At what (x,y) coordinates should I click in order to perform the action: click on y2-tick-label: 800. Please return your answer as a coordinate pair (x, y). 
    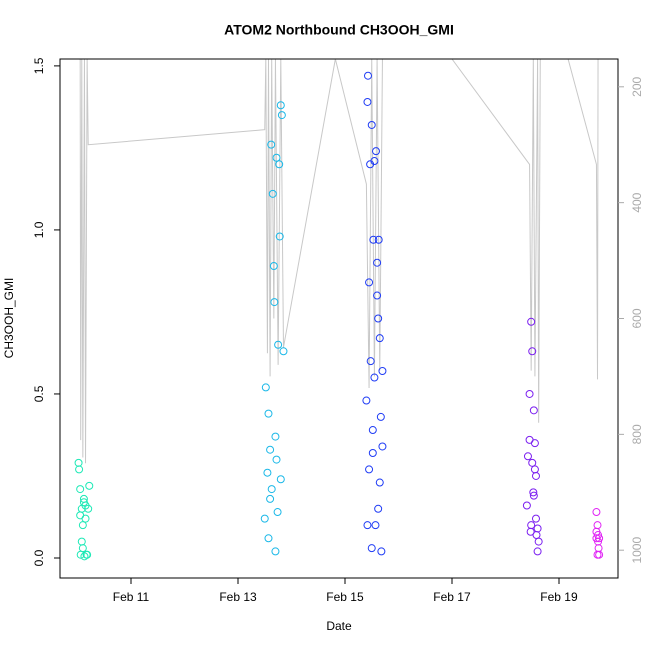
    Looking at the image, I should click on (637, 434).